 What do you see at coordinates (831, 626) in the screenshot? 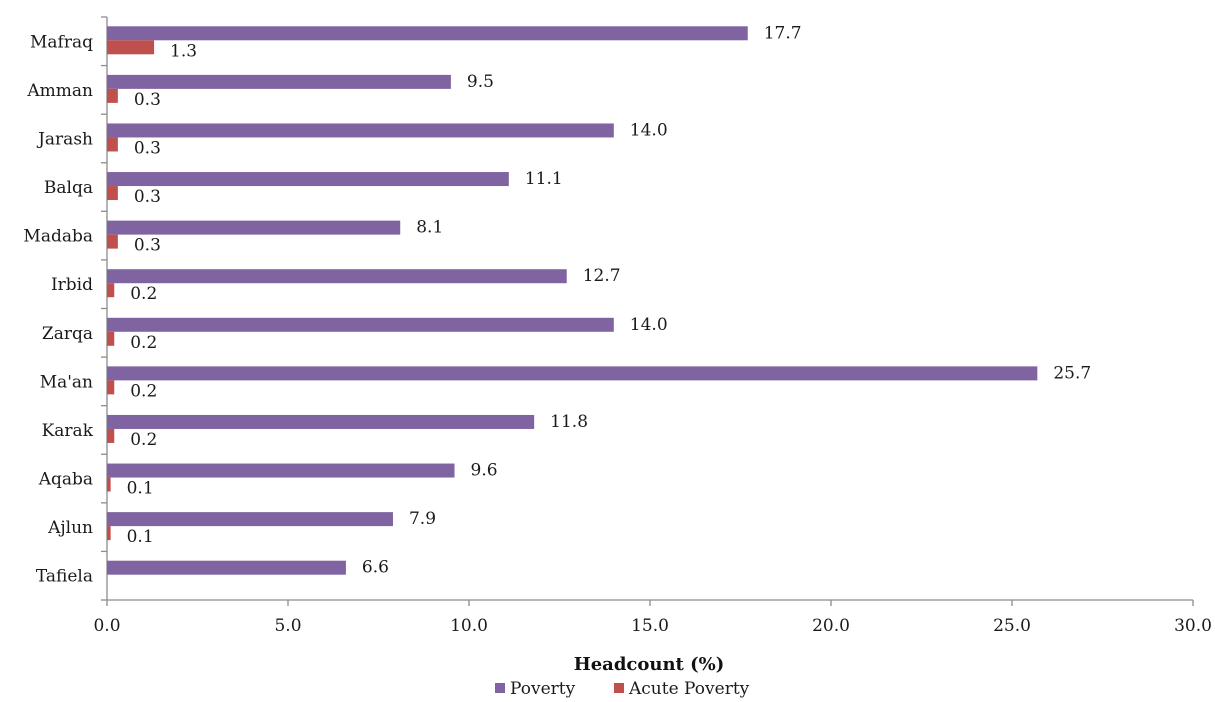
I see `x-tick-label: 20.0` at bounding box center [831, 626].